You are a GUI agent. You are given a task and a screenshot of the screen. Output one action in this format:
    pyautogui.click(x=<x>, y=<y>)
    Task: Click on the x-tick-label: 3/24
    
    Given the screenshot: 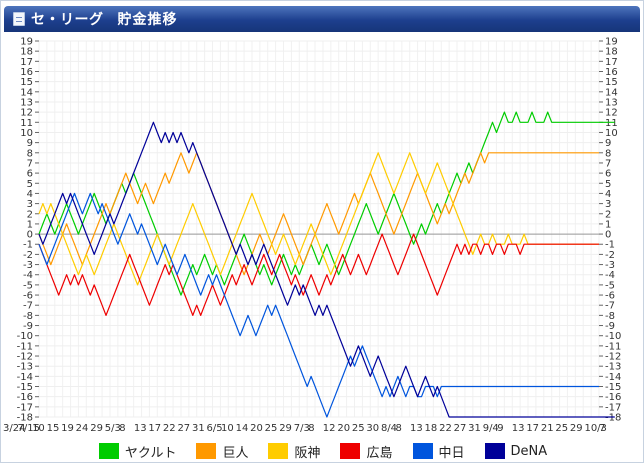 What is the action you would take?
    pyautogui.click(x=14, y=428)
    